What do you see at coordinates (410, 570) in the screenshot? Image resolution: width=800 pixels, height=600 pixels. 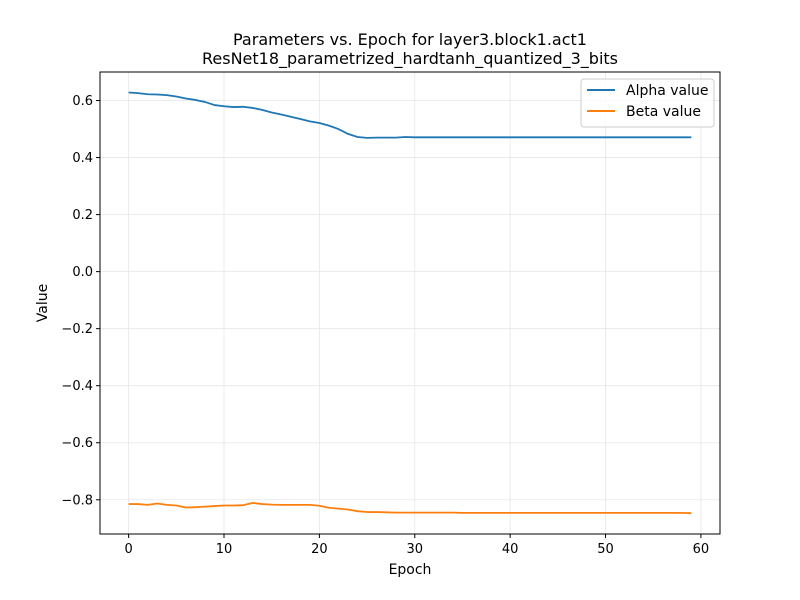 I see `x-axis-label: Epoch` at bounding box center [410, 570].